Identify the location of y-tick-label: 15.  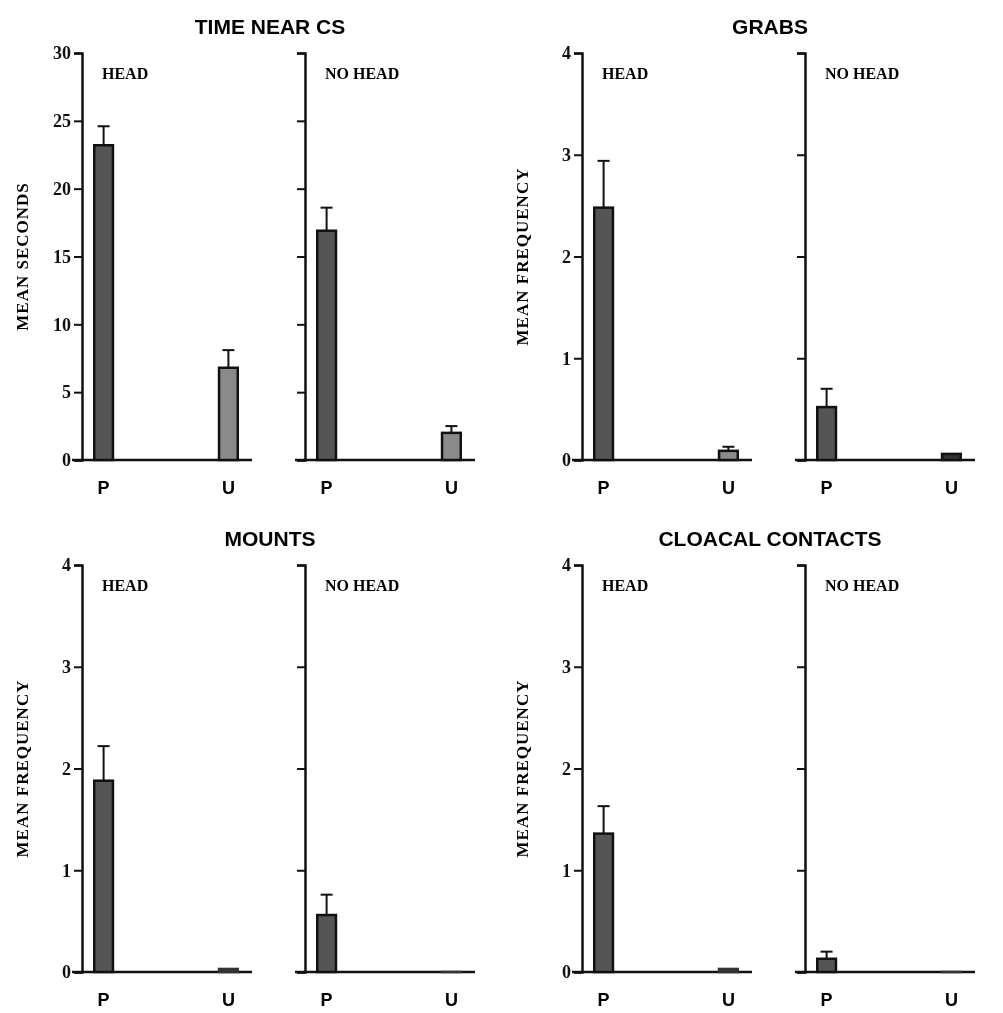
(62, 256).